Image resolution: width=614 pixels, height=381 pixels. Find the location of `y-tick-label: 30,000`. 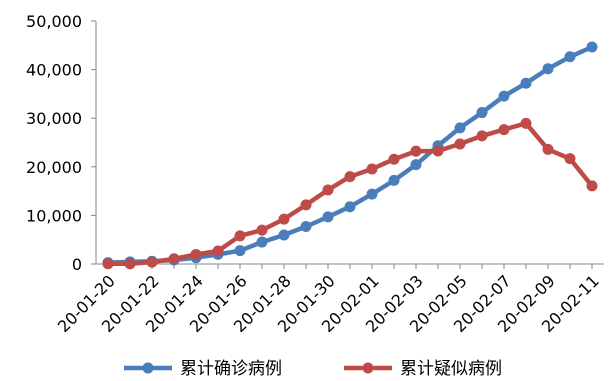

y-tick-label: 30,000 is located at coordinates (54, 118).